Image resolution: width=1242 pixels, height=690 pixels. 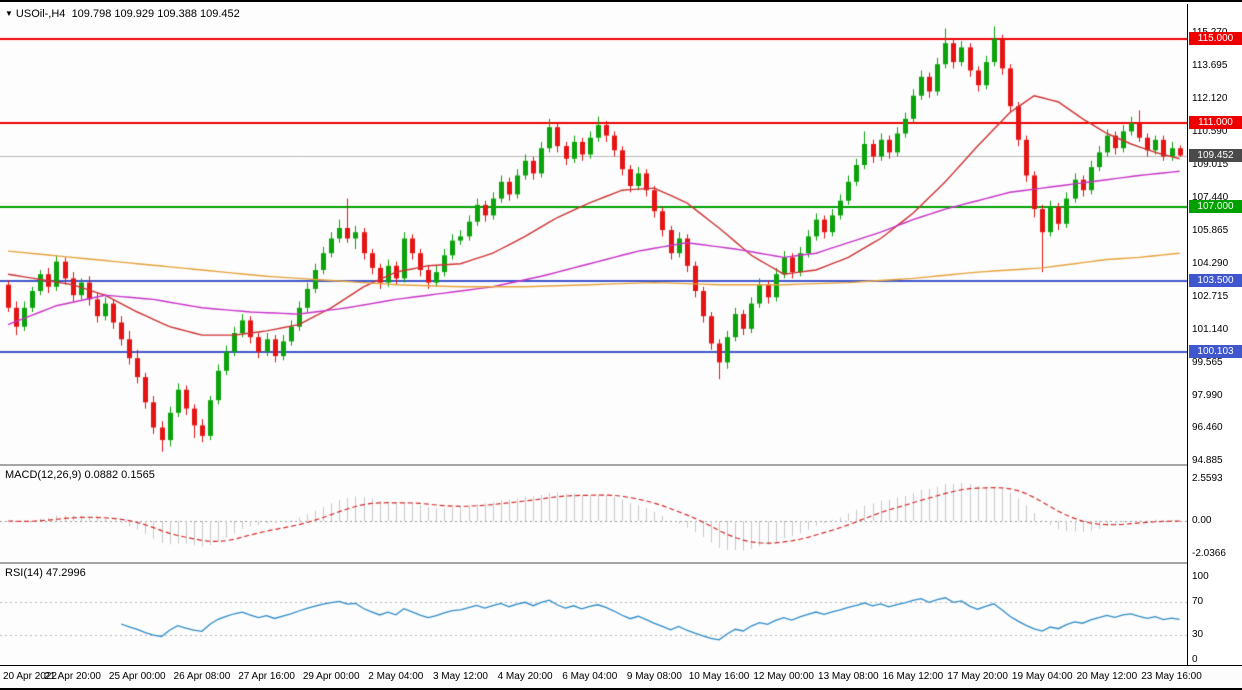 I want to click on macd-label: MACD(12,26,9) 0.0882 0.1565, so click(x=80, y=475).